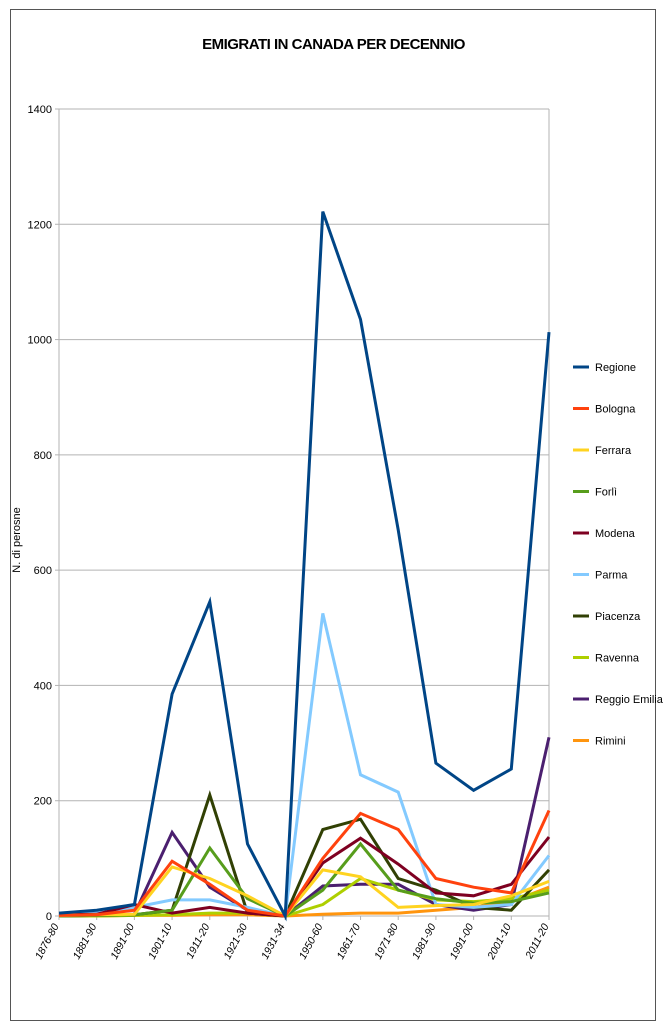  What do you see at coordinates (629, 700) in the screenshot?
I see `legend-label: Reggio Emilia` at bounding box center [629, 700].